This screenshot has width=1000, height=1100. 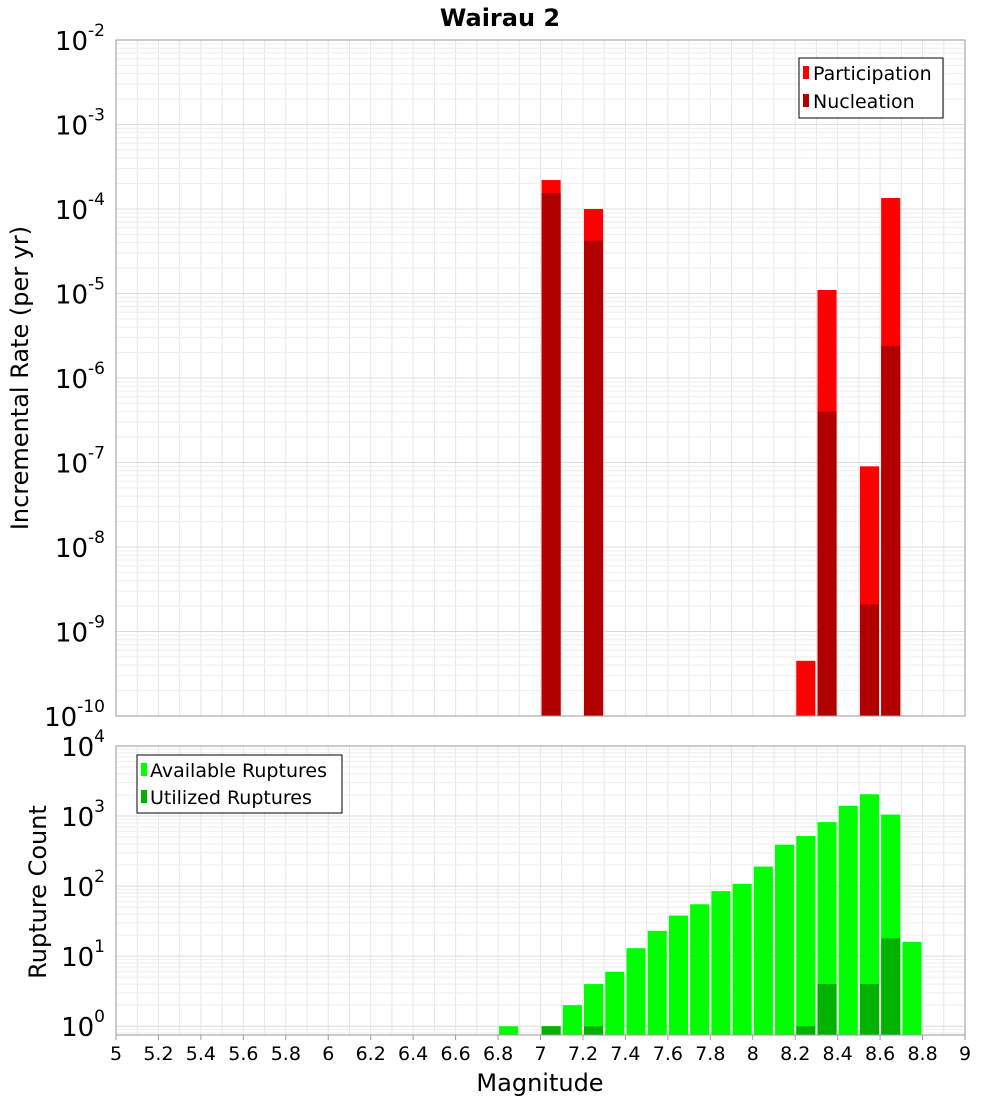 What do you see at coordinates (498, 1054) in the screenshot?
I see `x-tick-label: 6.8` at bounding box center [498, 1054].